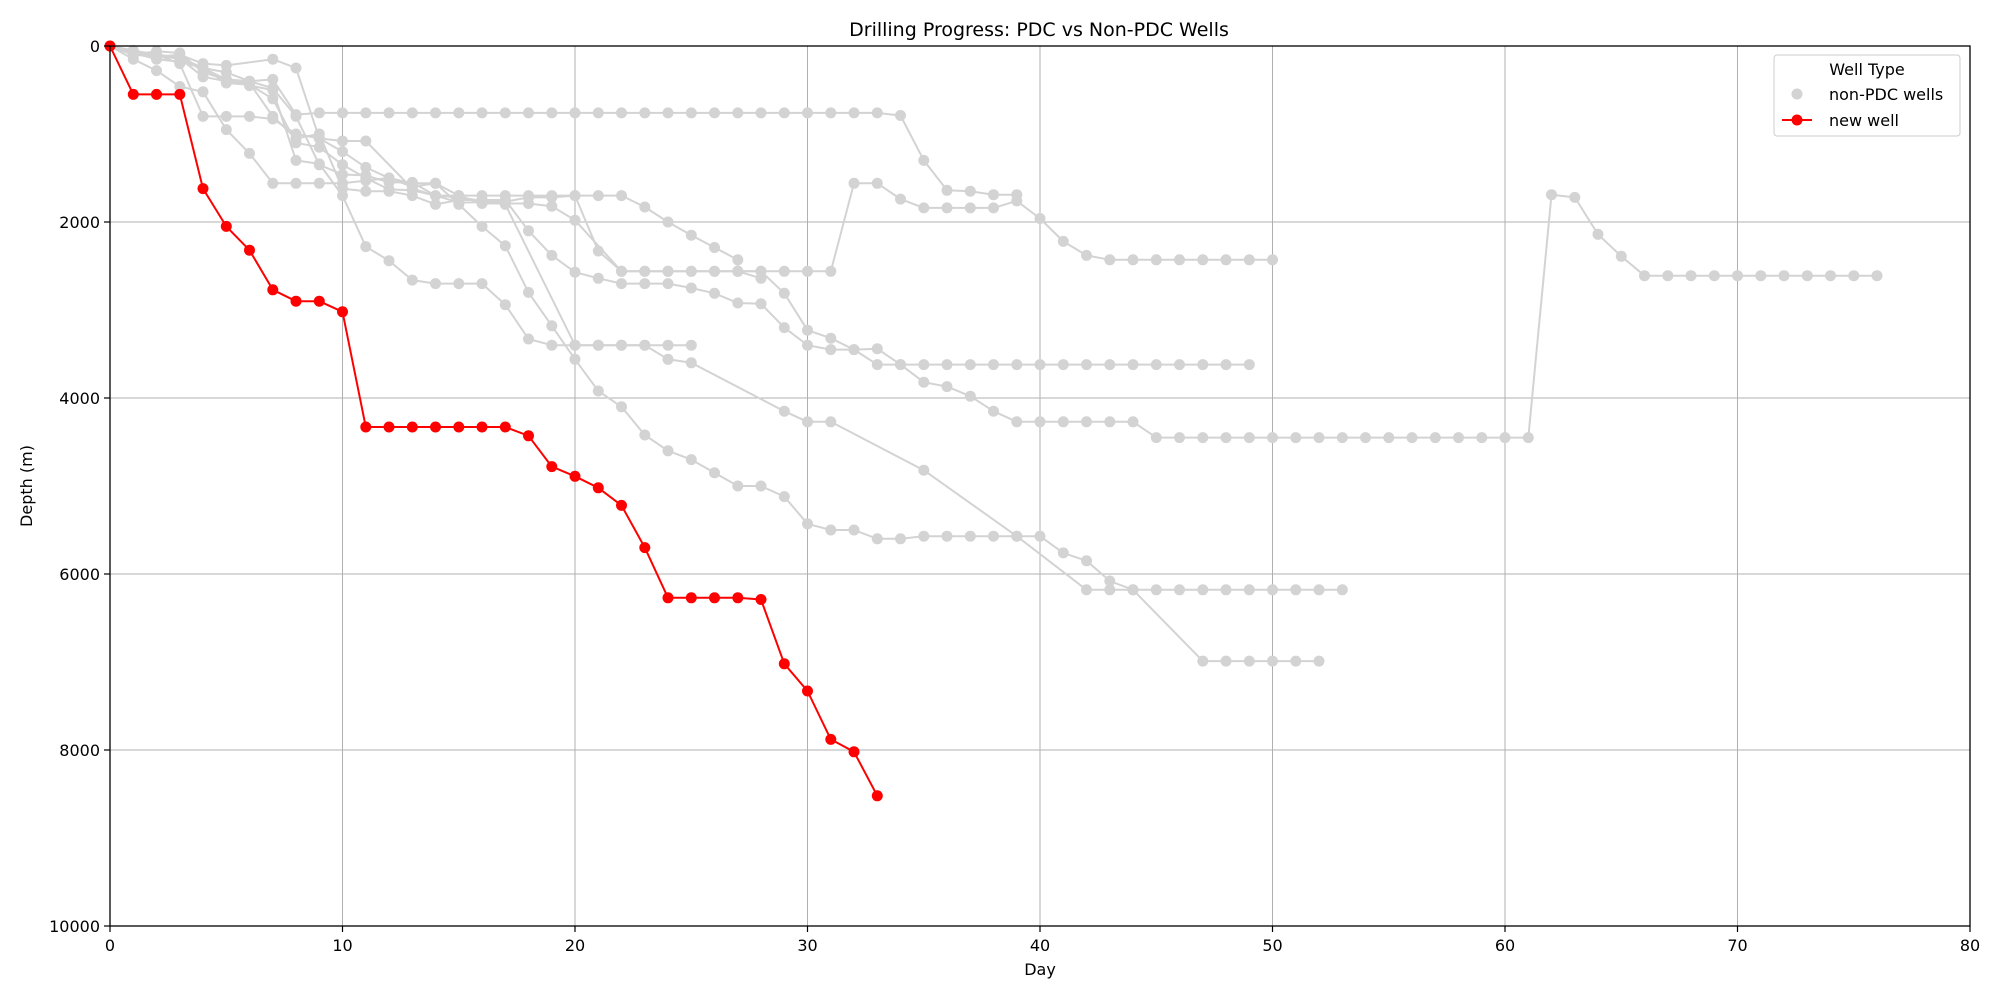  I want to click on y-tick-label: 0, so click(95, 46).